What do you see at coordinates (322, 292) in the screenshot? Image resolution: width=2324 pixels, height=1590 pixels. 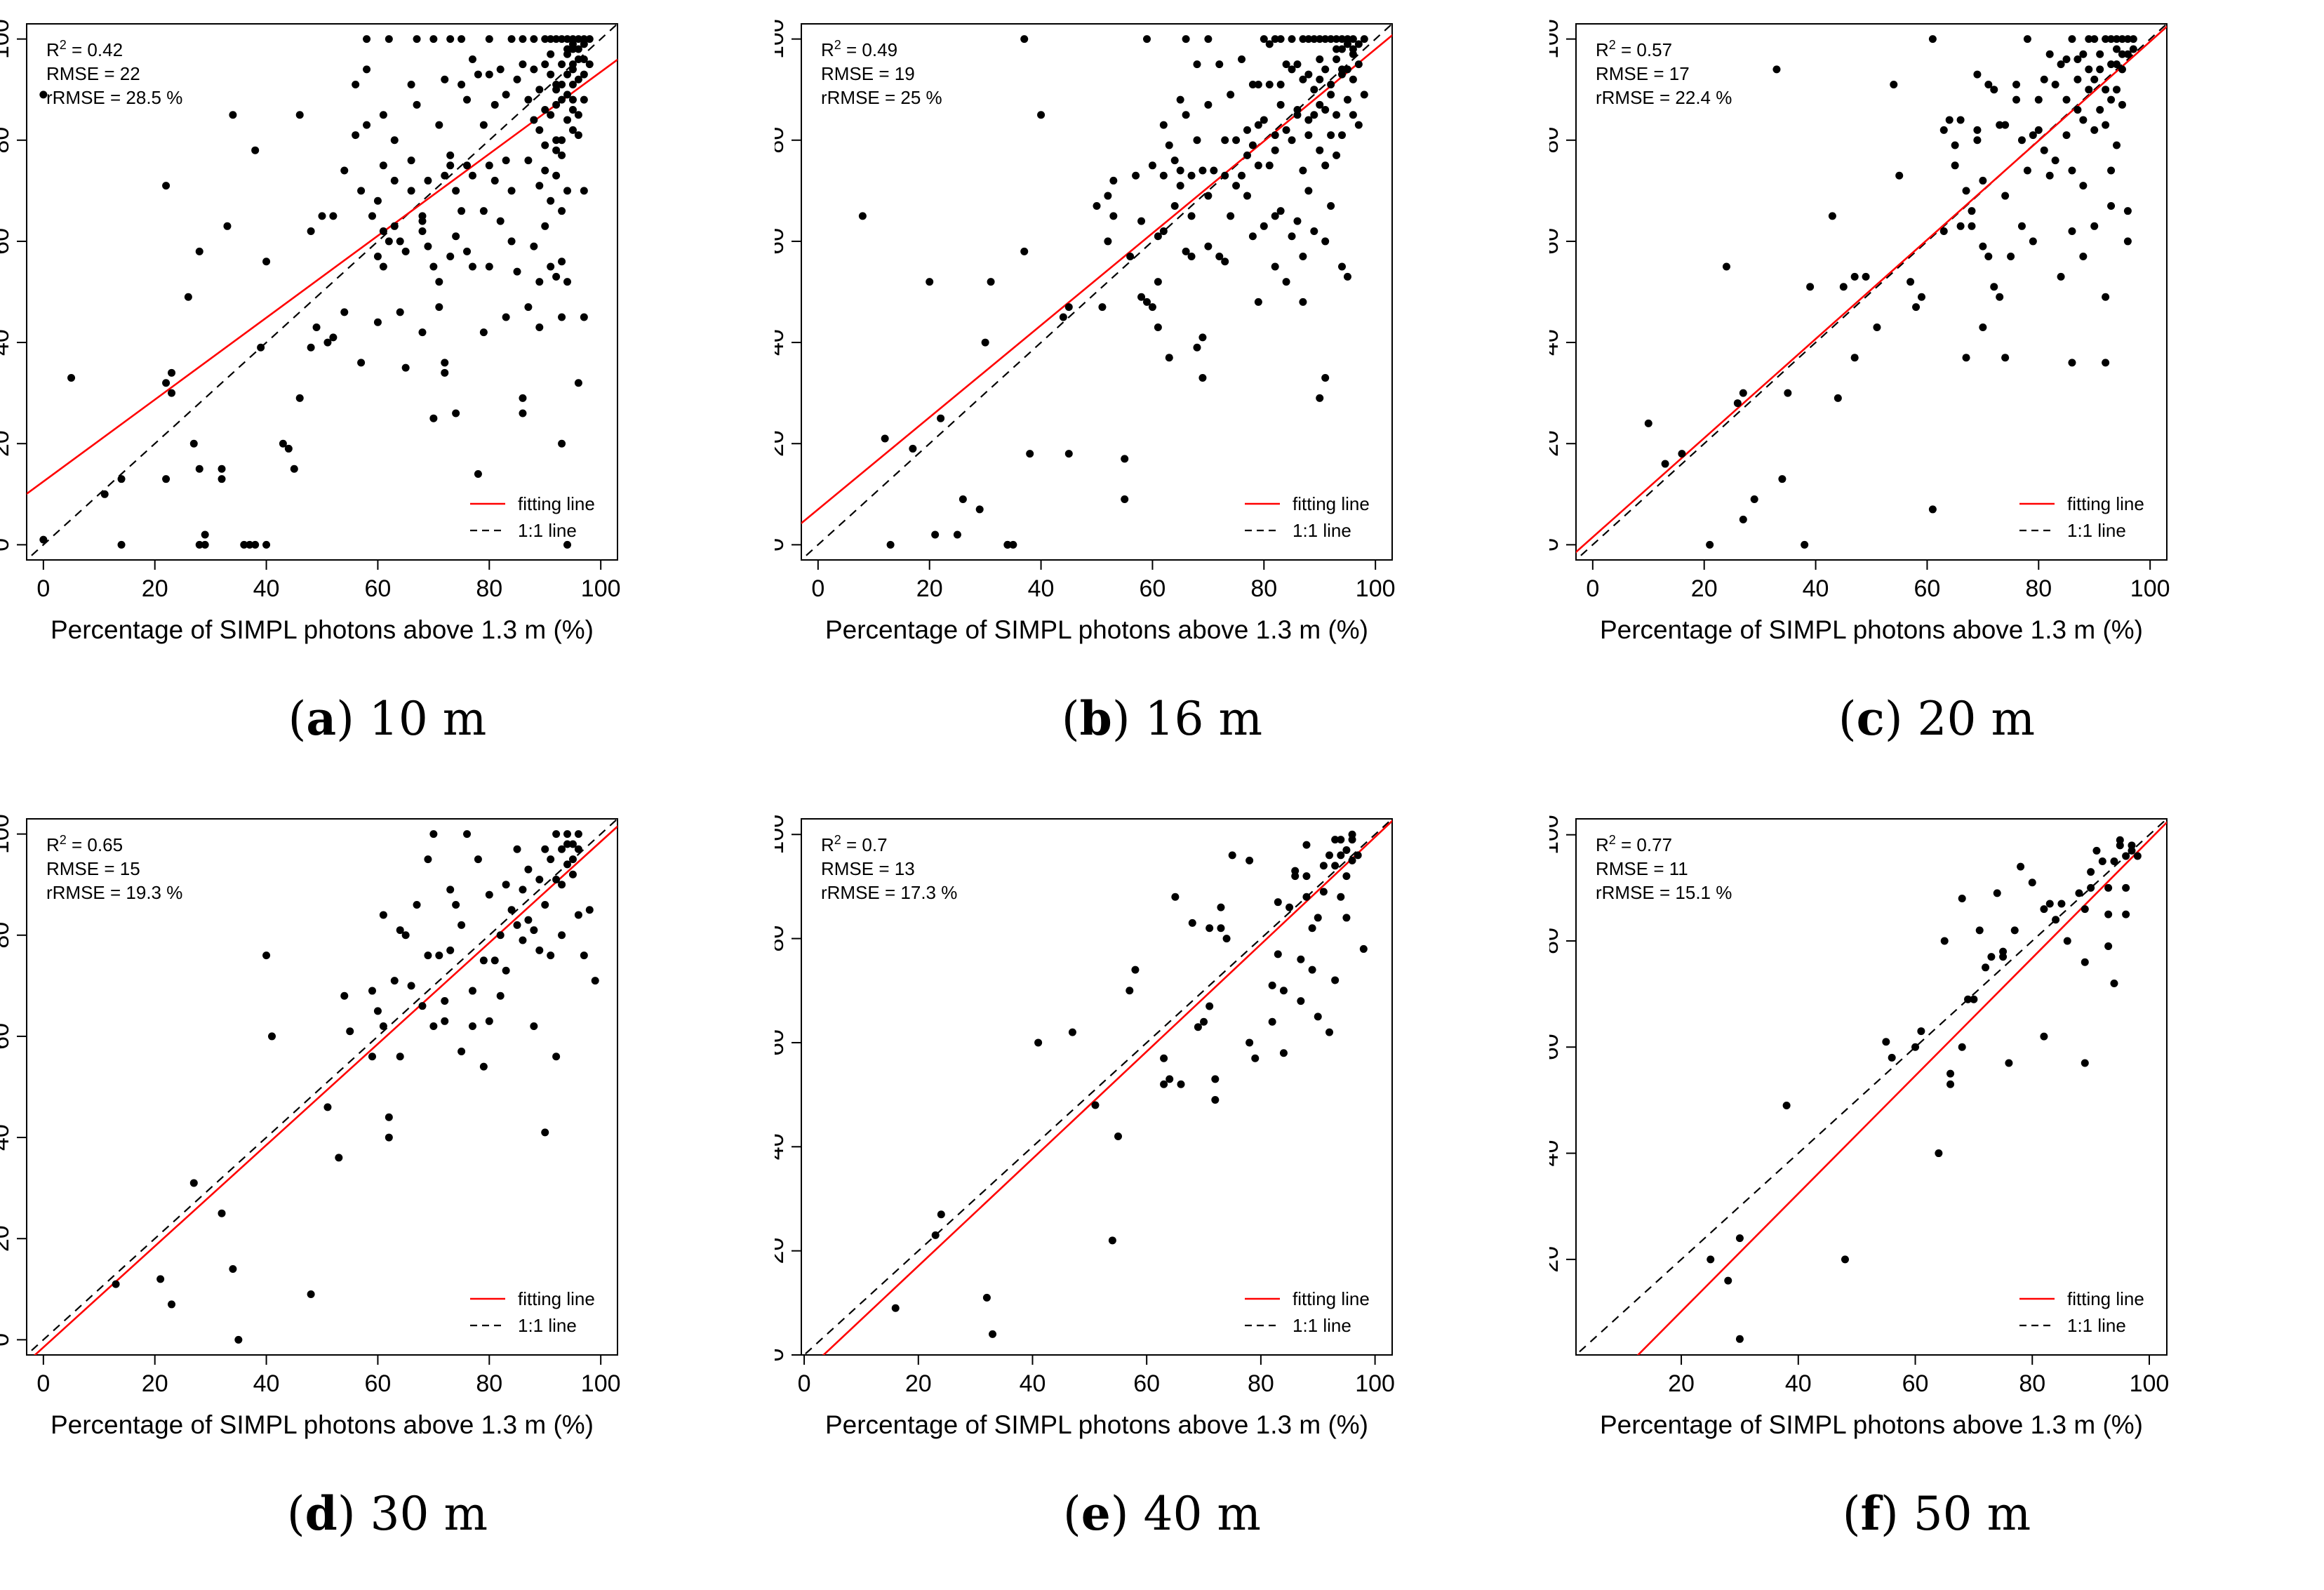 I see `plot-area` at bounding box center [322, 292].